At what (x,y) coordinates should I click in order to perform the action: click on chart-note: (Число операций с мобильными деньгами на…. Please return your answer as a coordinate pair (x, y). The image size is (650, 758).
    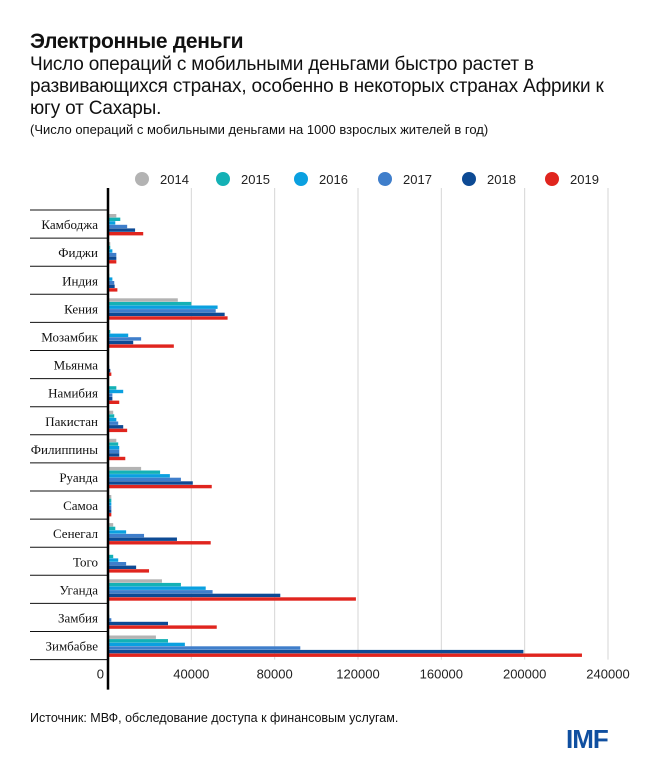
    Looking at the image, I should click on (259, 129).